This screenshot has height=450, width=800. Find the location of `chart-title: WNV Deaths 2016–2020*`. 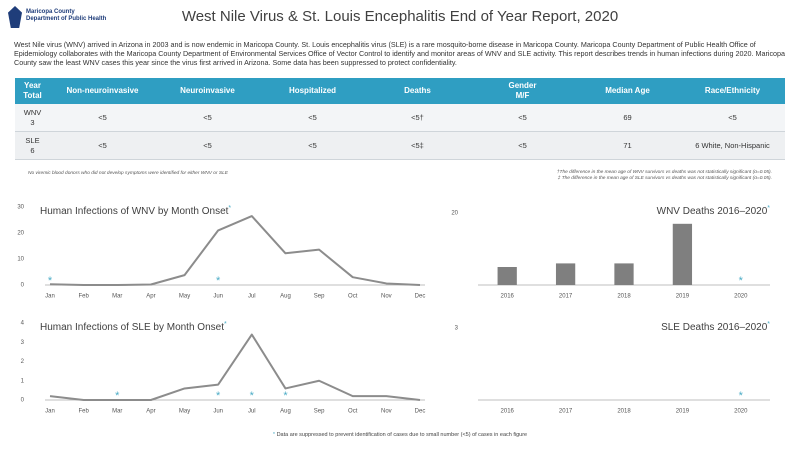

chart-title: WNV Deaths 2016–2020* is located at coordinates (714, 211).